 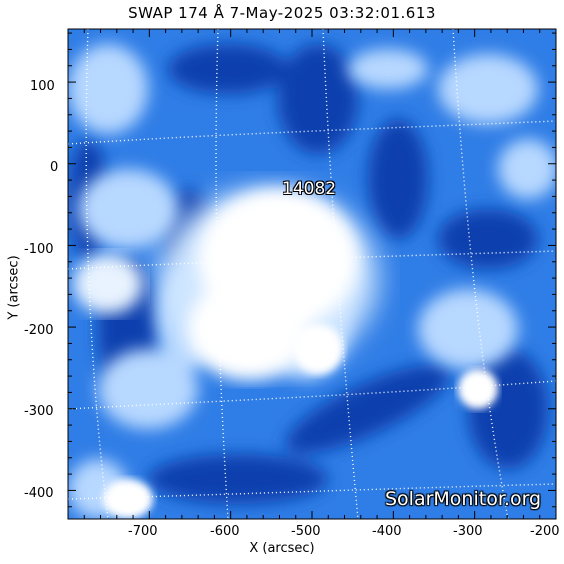 I want to click on x-tick-label: -600, so click(x=225, y=531).